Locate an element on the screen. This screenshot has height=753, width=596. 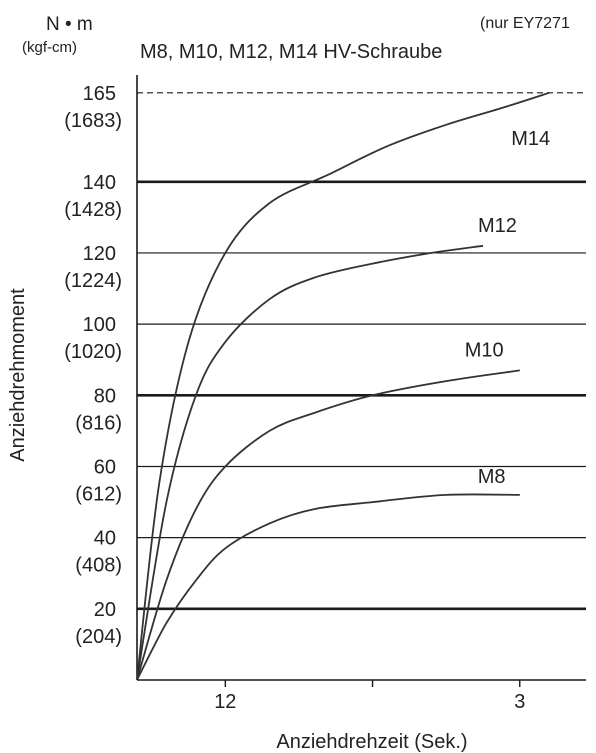
series-label-m14: M14 is located at coordinates (530, 139).